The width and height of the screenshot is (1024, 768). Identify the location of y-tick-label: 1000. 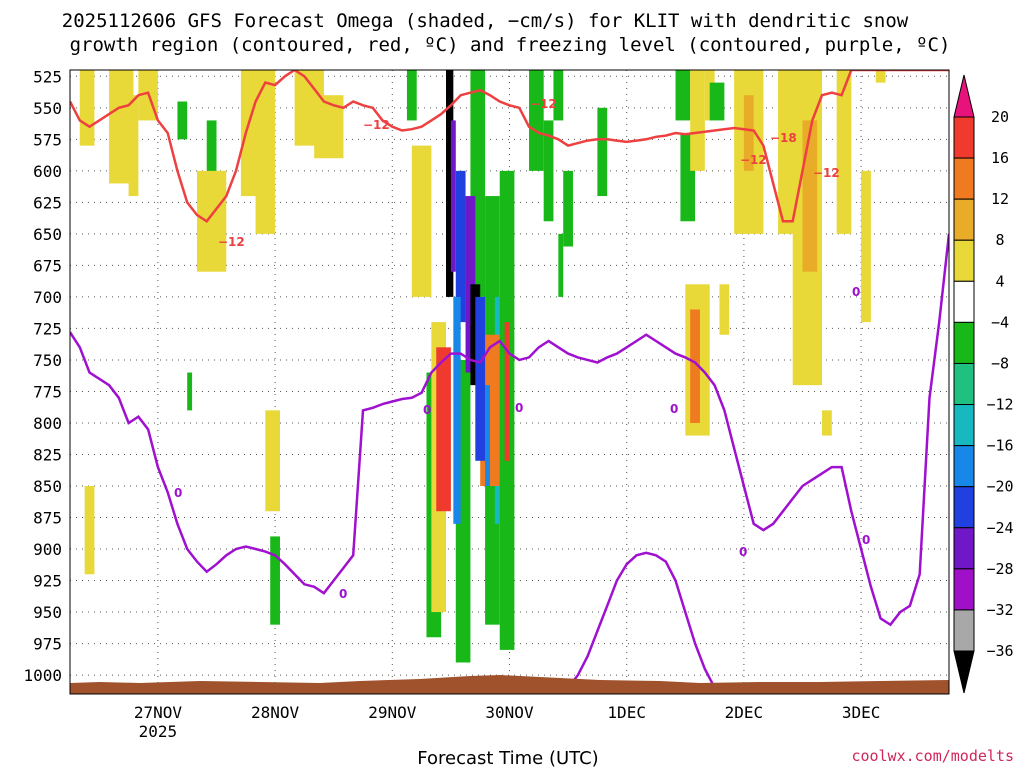
(42, 675).